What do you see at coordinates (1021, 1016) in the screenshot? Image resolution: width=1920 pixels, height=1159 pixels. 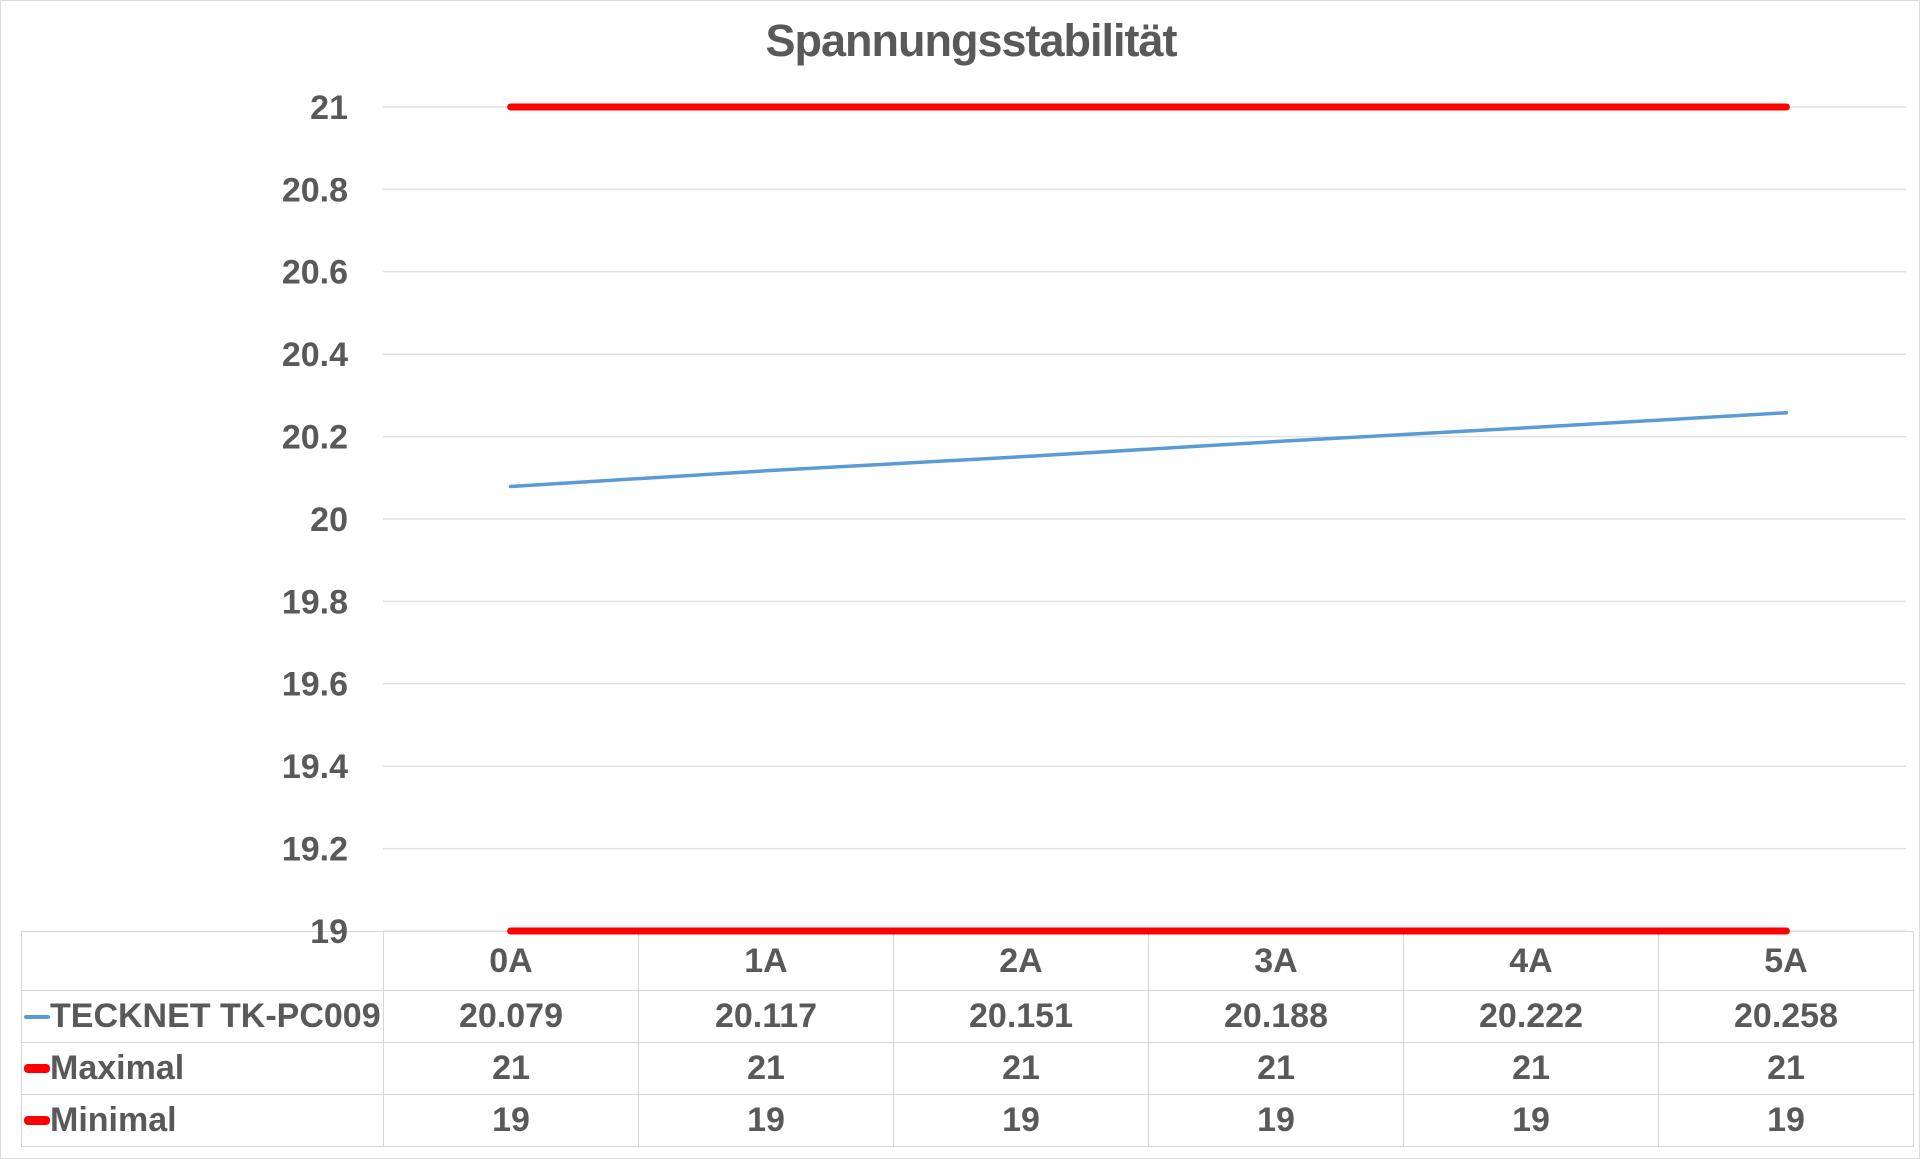 I see `table-cell: 20.151` at bounding box center [1021, 1016].